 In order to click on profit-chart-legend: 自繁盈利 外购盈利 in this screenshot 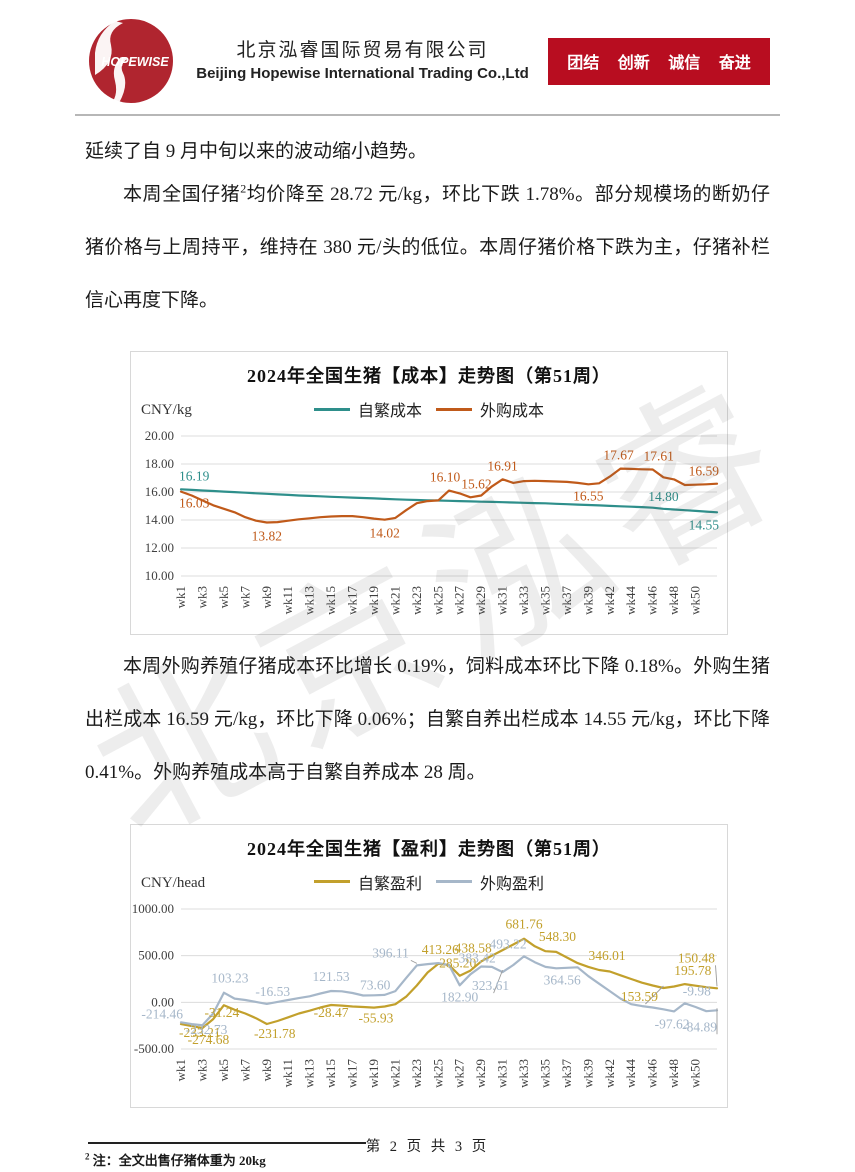, I will do `click(429, 882)`.